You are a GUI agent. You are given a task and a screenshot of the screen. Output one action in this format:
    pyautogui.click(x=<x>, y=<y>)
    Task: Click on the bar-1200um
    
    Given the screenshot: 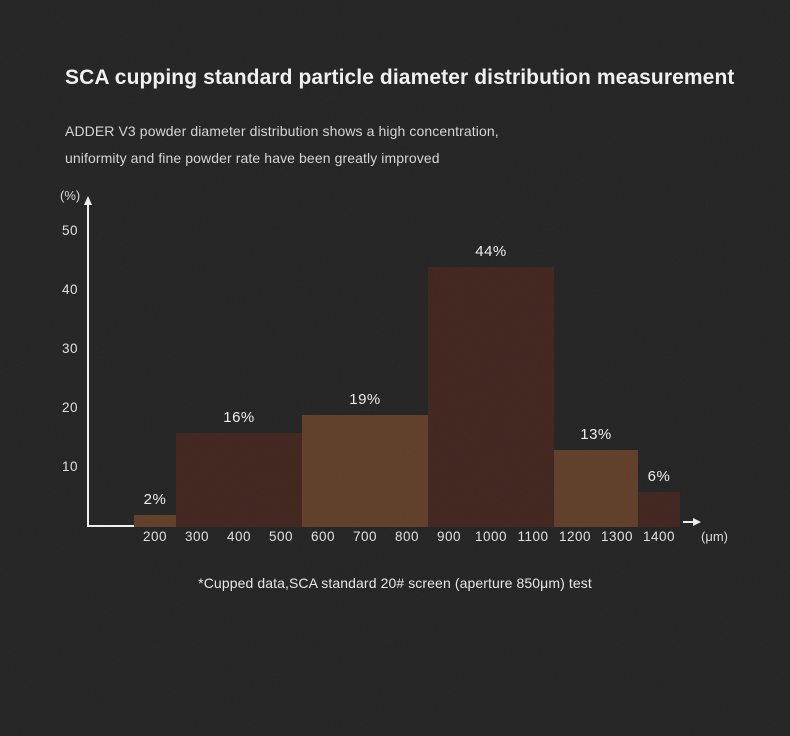 What is the action you would take?
    pyautogui.click(x=596, y=488)
    